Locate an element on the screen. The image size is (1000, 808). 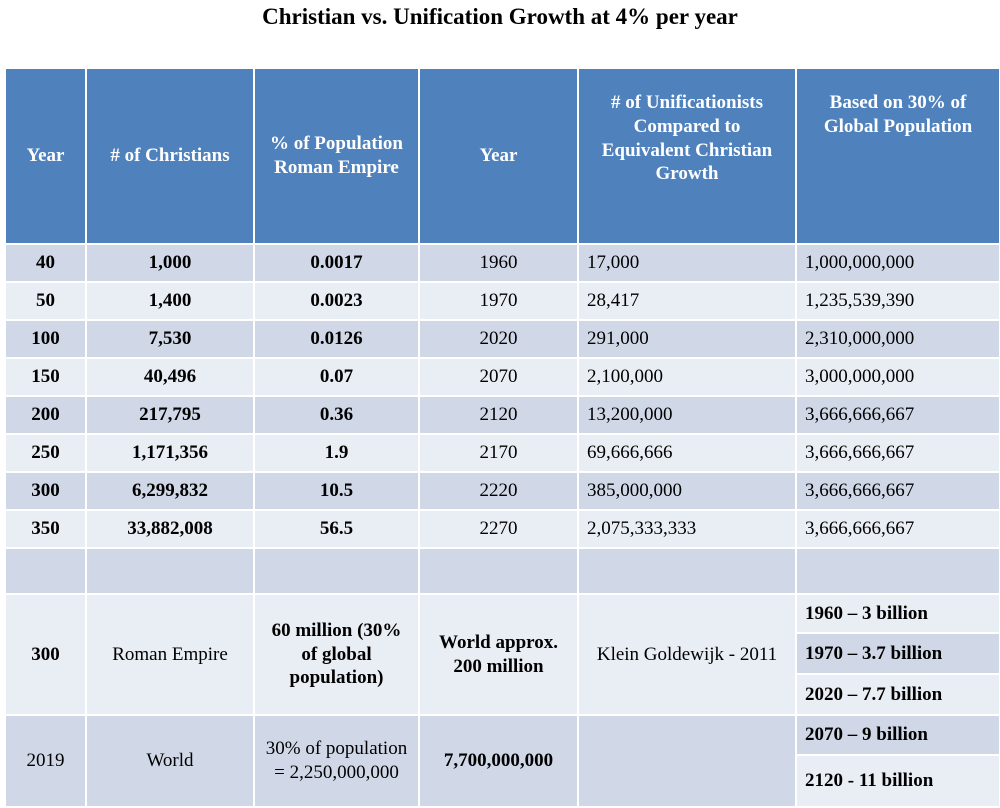
note-cell: World approx. 200 million is located at coordinates (498, 654).